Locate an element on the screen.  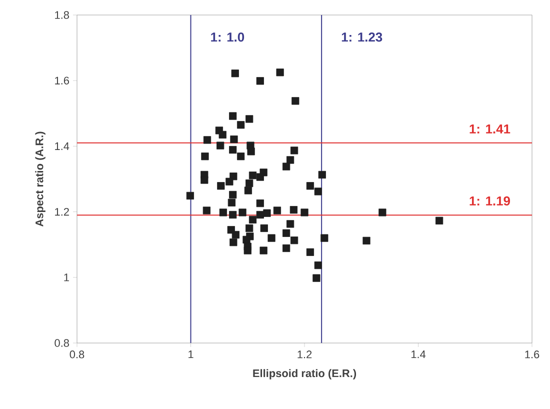
y-tick-label: 1.4 is located at coordinates (62, 146).